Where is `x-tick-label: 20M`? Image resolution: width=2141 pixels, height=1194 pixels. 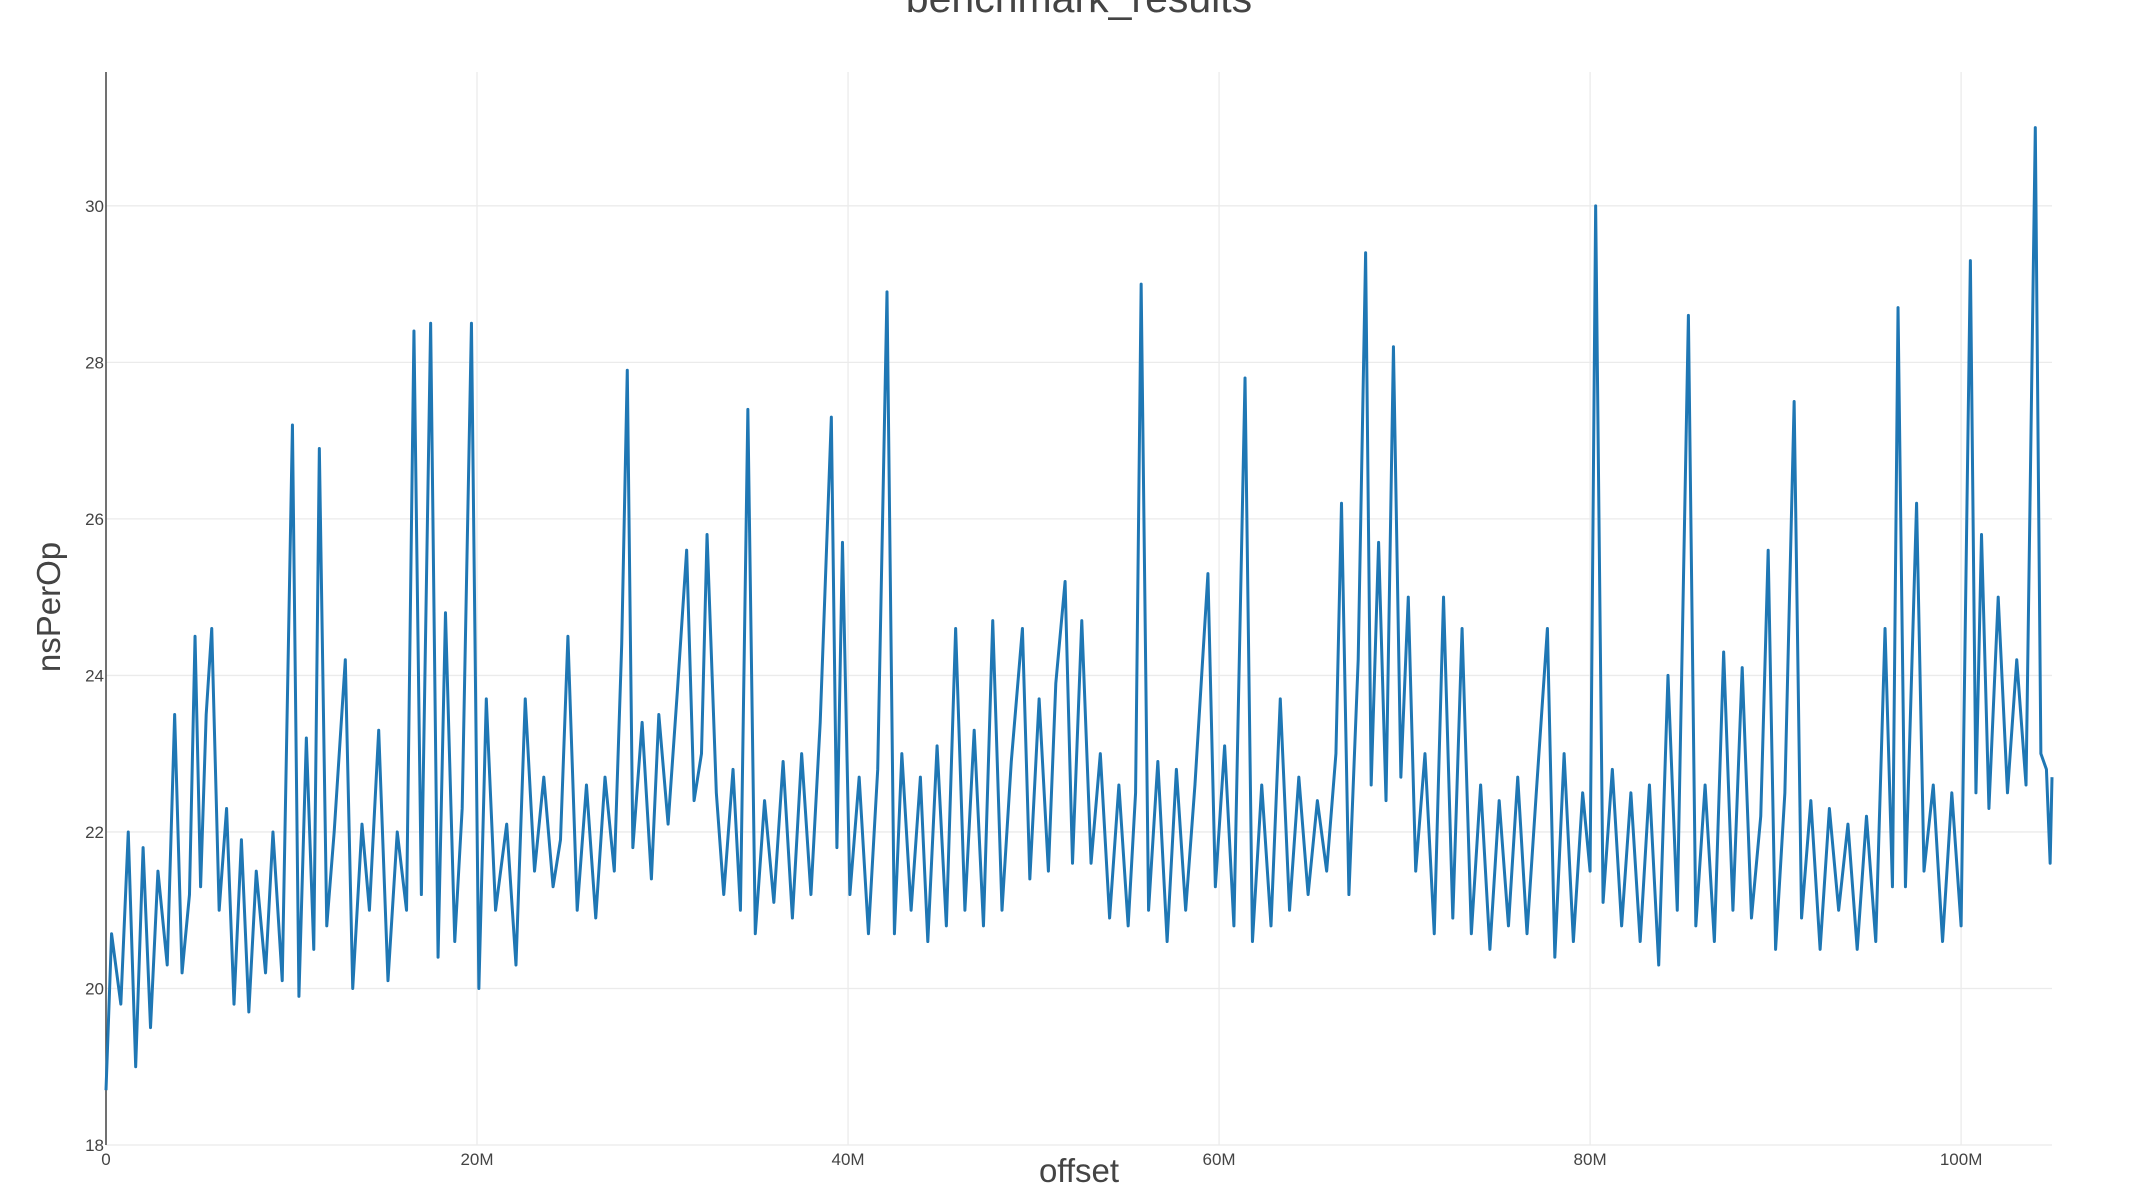
x-tick-label: 20M is located at coordinates (476, 1159).